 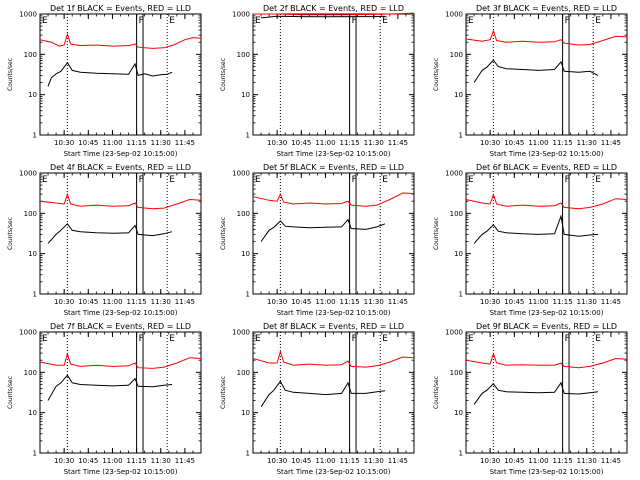 What do you see at coordinates (546, 167) in the screenshot?
I see `panel-title: Det 6f BLACK = Events, RED = LLD` at bounding box center [546, 167].